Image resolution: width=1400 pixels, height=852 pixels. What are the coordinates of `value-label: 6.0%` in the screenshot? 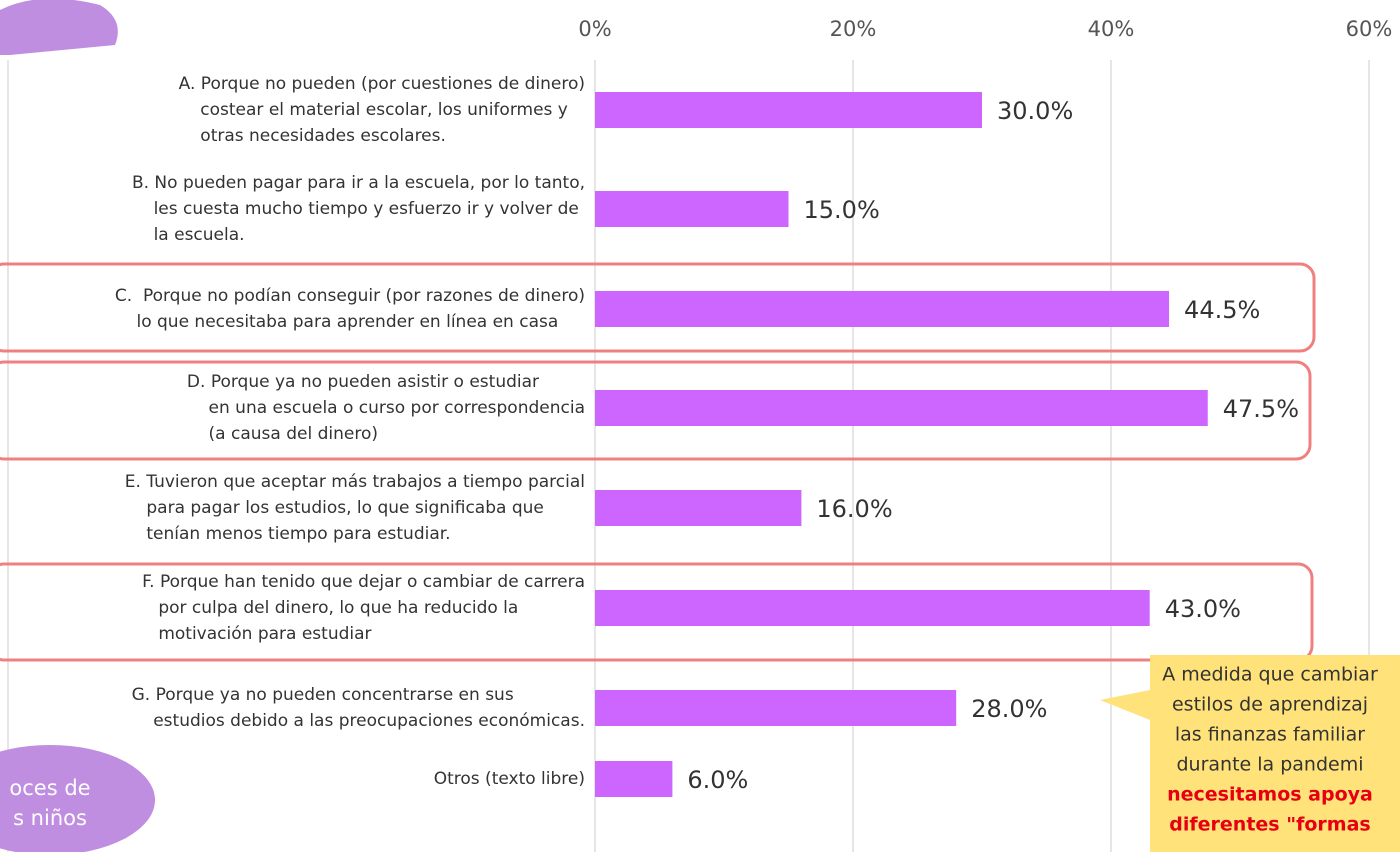 It's located at (717, 780).